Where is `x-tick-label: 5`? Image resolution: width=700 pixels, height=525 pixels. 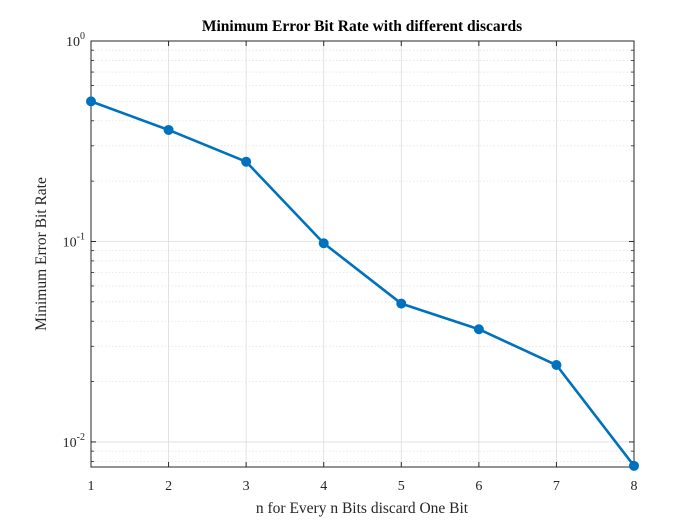
x-tick-label: 5 is located at coordinates (401, 486).